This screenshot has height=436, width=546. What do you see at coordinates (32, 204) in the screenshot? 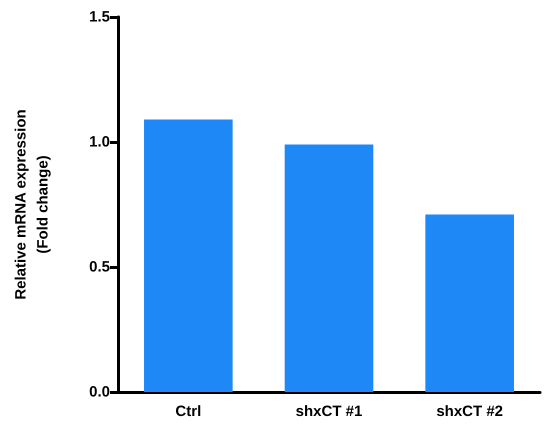
I see `y-axis-title: Relative mRNA expression (Fold change)` at bounding box center [32, 204].